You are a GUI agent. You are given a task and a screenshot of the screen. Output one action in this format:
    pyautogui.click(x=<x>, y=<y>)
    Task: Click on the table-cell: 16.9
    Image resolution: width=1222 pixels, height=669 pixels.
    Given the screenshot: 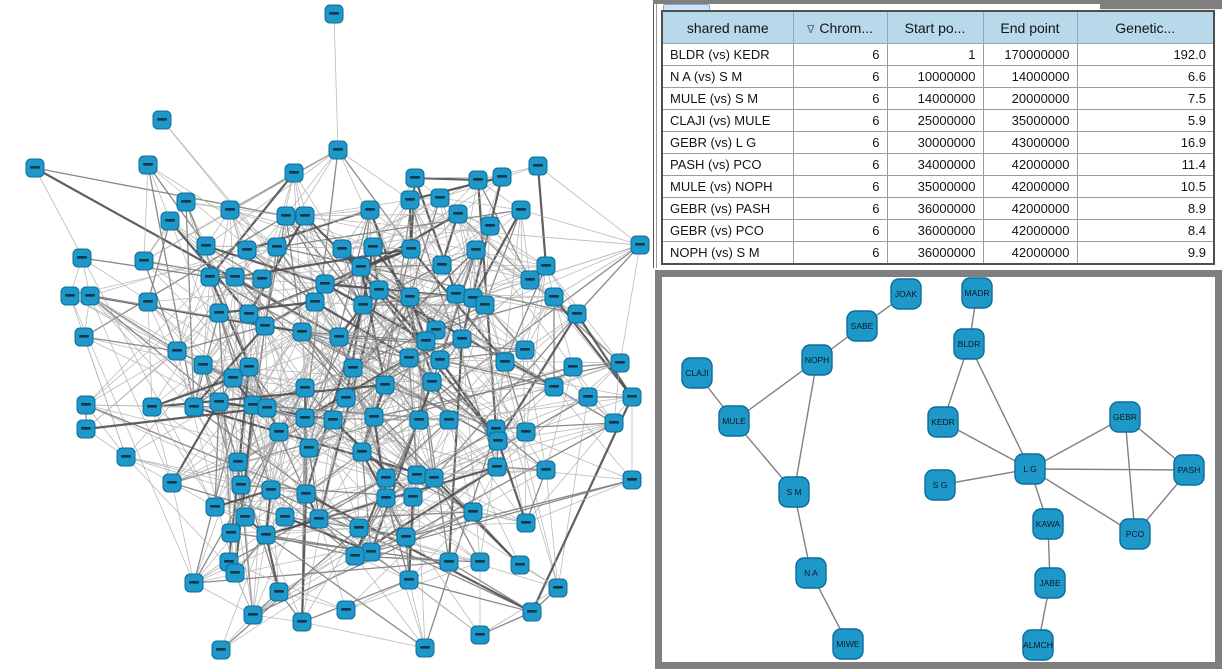 What is the action you would take?
    pyautogui.click(x=1145, y=142)
    